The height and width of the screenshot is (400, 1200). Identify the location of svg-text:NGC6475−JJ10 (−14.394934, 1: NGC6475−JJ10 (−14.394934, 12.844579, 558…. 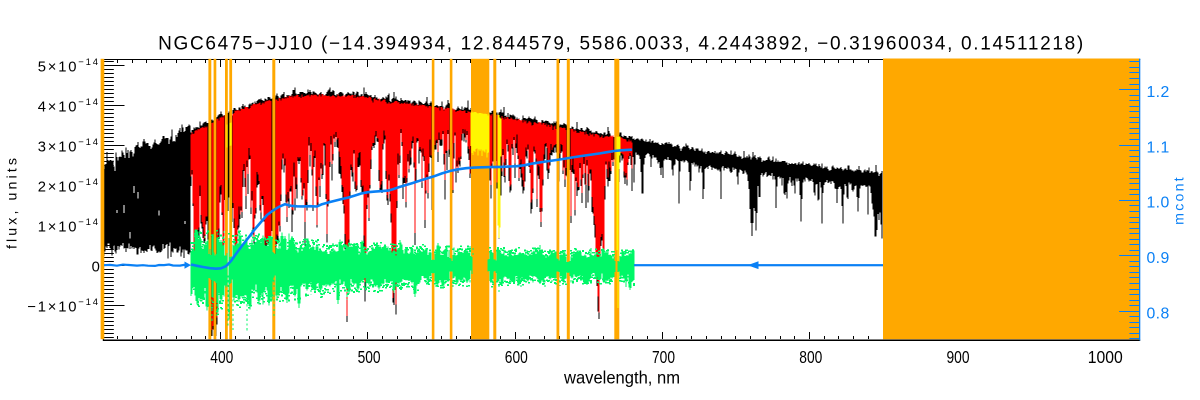
(621, 44).